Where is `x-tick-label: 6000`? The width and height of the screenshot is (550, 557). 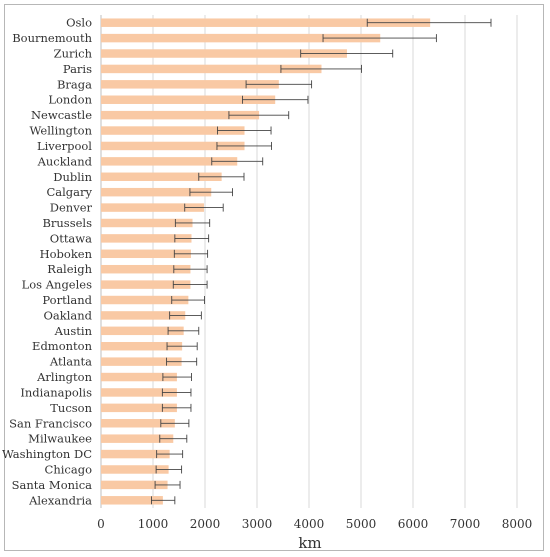
x-tick-label: 6000 is located at coordinates (413, 524).